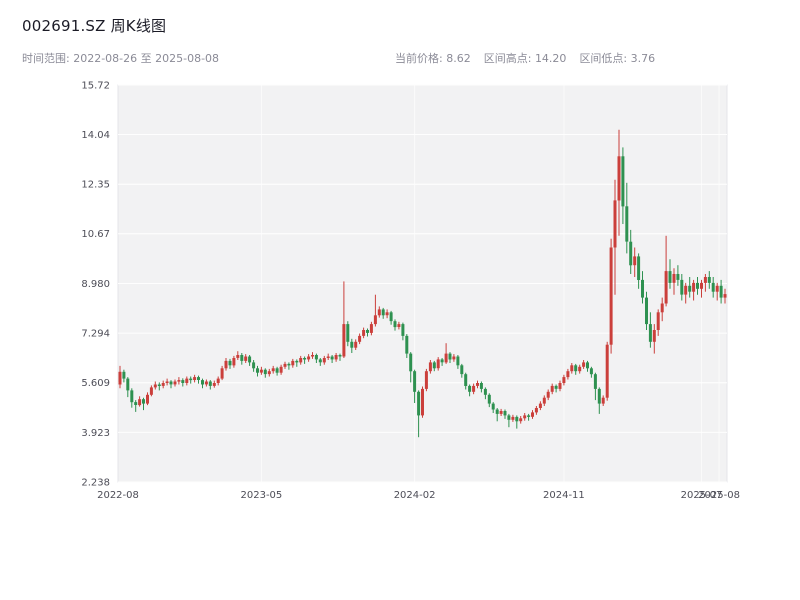  I want to click on price-stats: 当前价格: 8.62 区间高点: 14.20 区间低点: 3.76, so click(525, 58).